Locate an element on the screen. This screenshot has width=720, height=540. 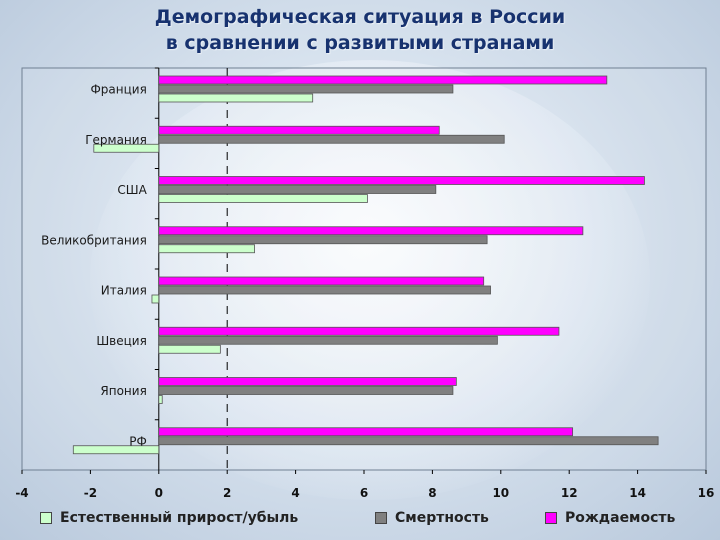
x-tick-label: 0 is located at coordinates (159, 493).